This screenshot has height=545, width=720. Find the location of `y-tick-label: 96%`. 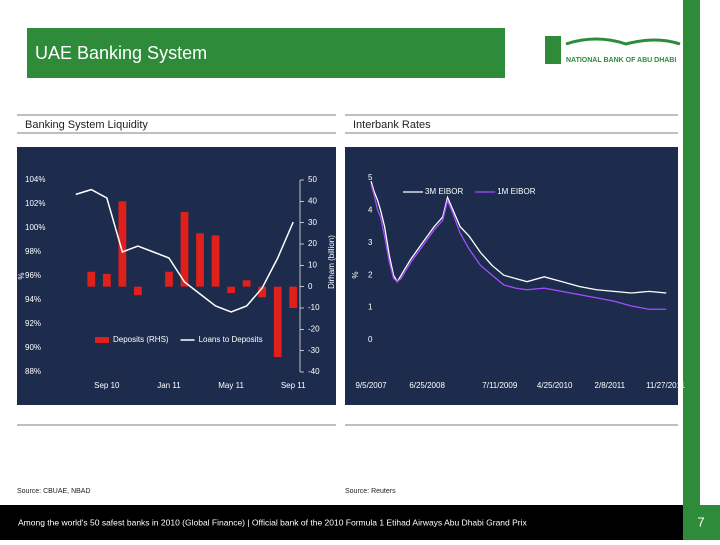

y-tick-label: 96% is located at coordinates (33, 275).